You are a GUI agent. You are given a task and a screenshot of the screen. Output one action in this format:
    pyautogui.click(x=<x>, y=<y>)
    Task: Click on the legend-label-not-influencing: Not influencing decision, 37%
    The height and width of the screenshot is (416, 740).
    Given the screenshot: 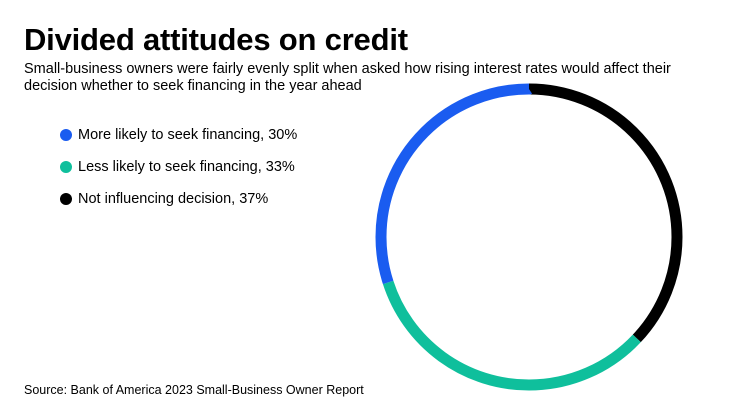 What is the action you would take?
    pyautogui.click(x=173, y=199)
    